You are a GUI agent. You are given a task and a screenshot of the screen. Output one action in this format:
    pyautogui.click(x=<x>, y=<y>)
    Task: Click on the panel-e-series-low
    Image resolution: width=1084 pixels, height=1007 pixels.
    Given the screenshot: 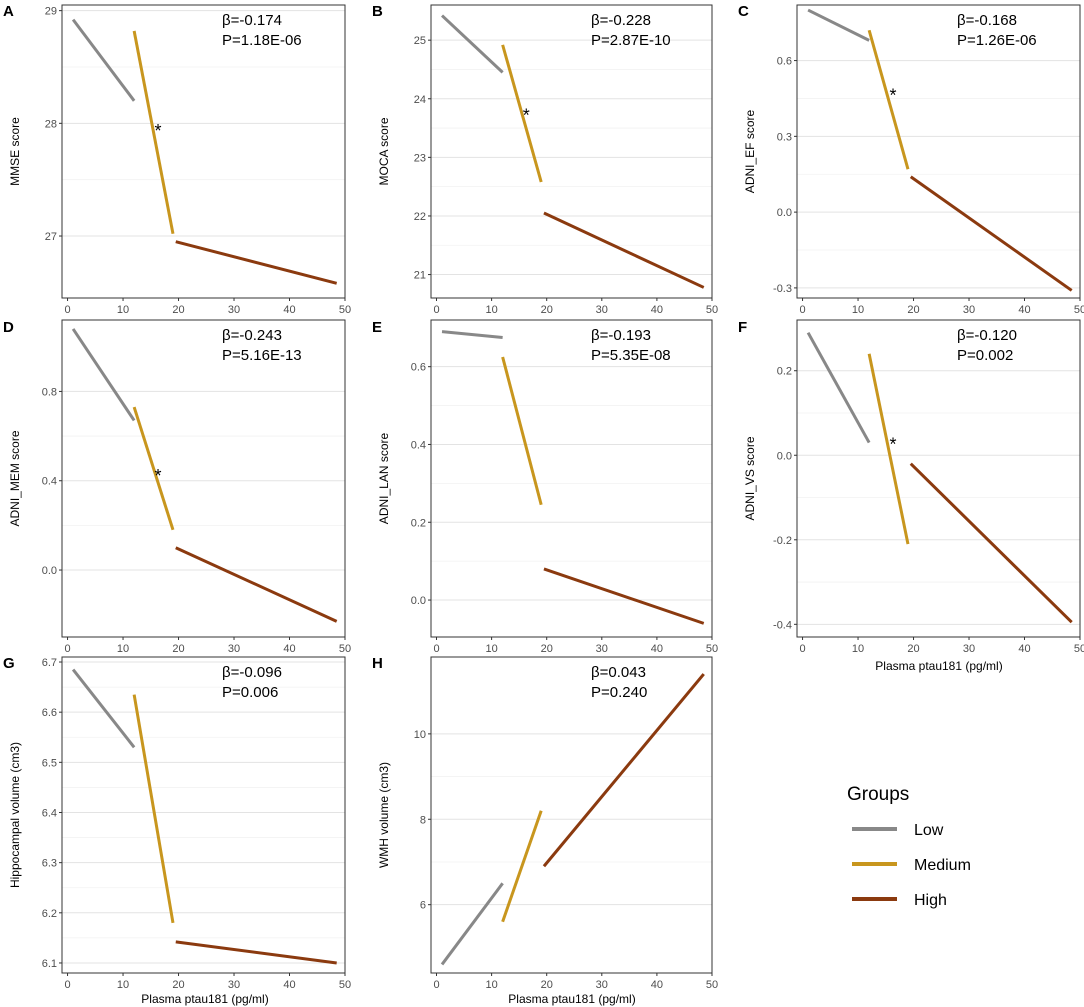 What is the action you would take?
    pyautogui.click(x=472, y=334)
    